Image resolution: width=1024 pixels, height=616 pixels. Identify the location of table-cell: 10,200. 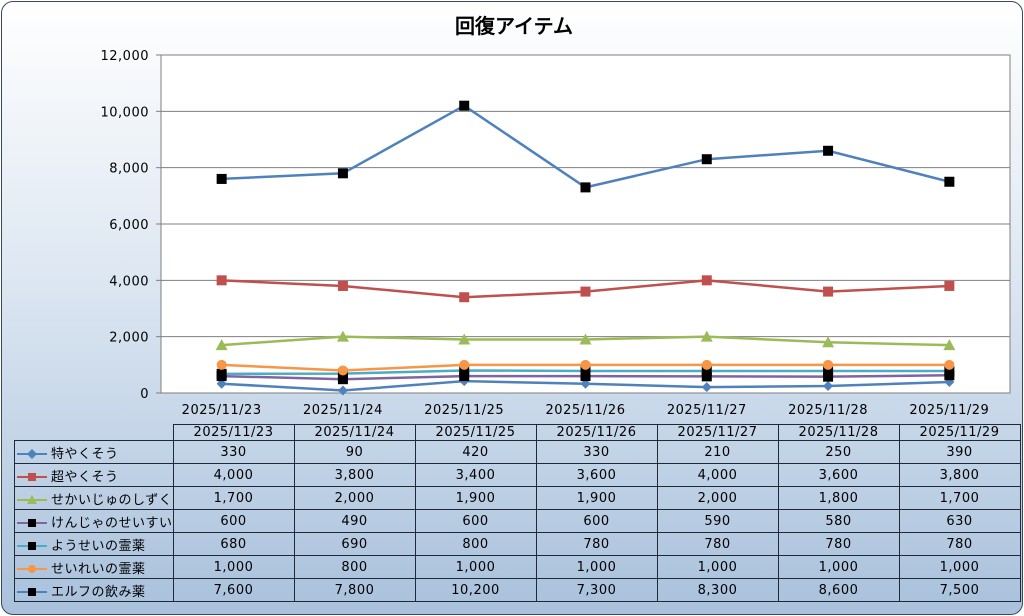
(475, 590).